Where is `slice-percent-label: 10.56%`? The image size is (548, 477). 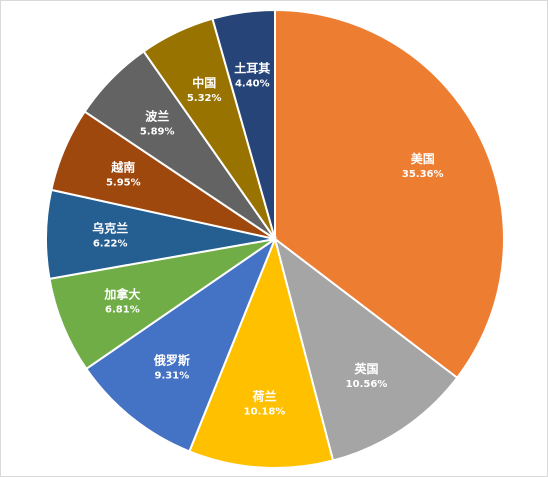
slice-percent-label: 10.56% is located at coordinates (367, 384).